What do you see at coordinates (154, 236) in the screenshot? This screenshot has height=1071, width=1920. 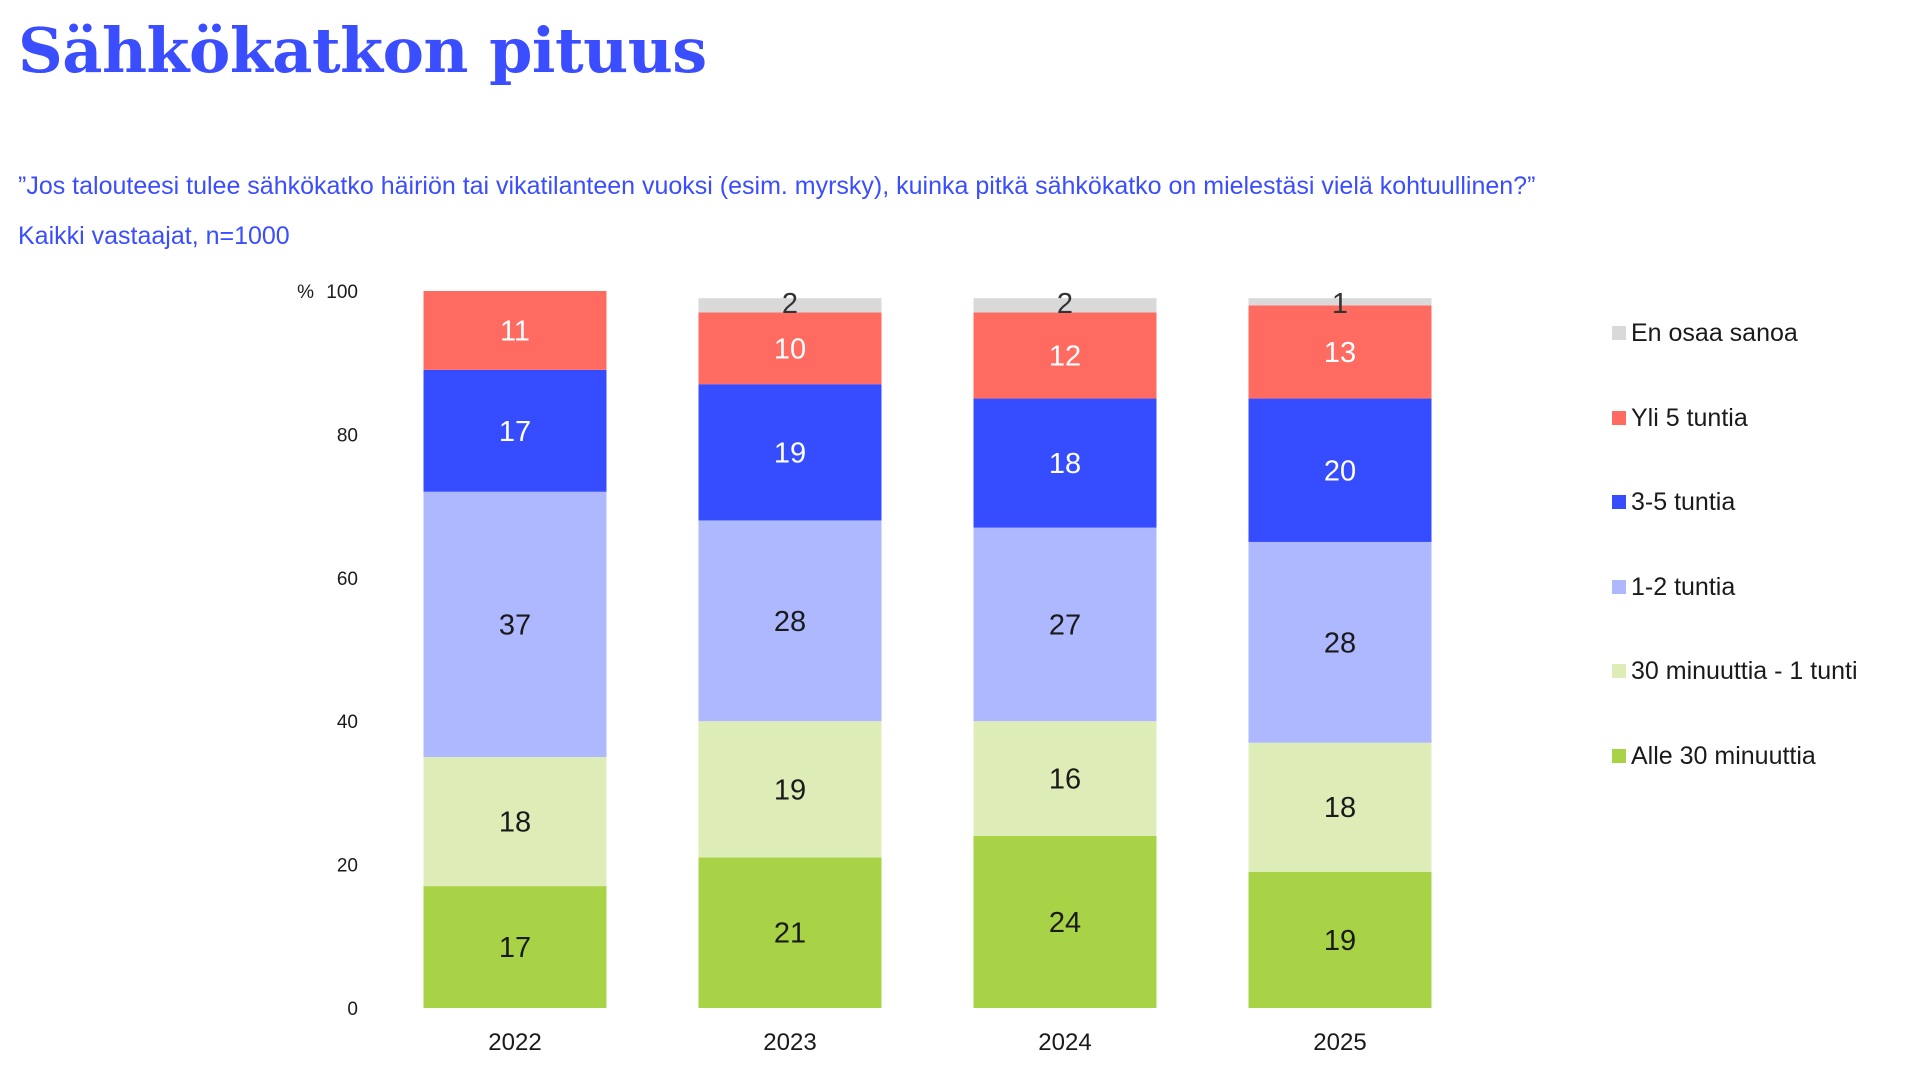 I see `respondent-base: Kaikki vastaajat, n=1000` at bounding box center [154, 236].